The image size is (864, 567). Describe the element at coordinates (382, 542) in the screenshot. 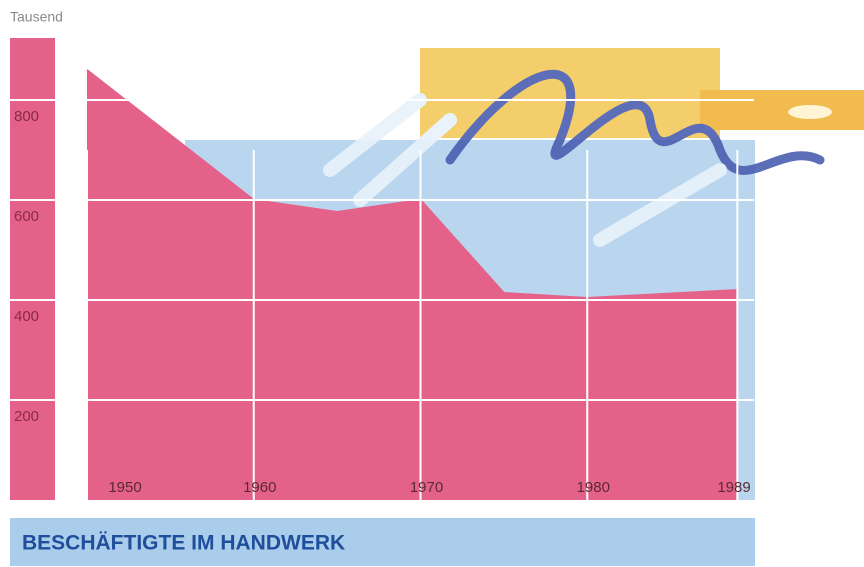

I see `title-band` at that location.